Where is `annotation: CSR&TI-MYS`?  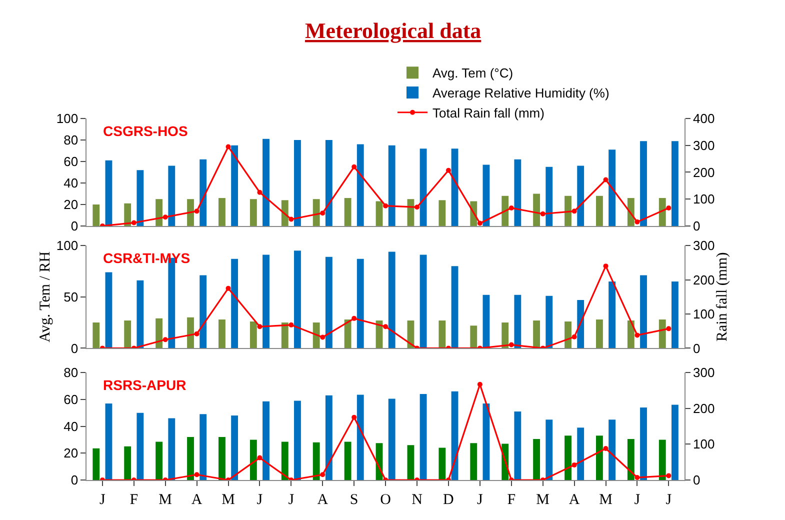
annotation: CSR&TI-MYS is located at coordinates (146, 258).